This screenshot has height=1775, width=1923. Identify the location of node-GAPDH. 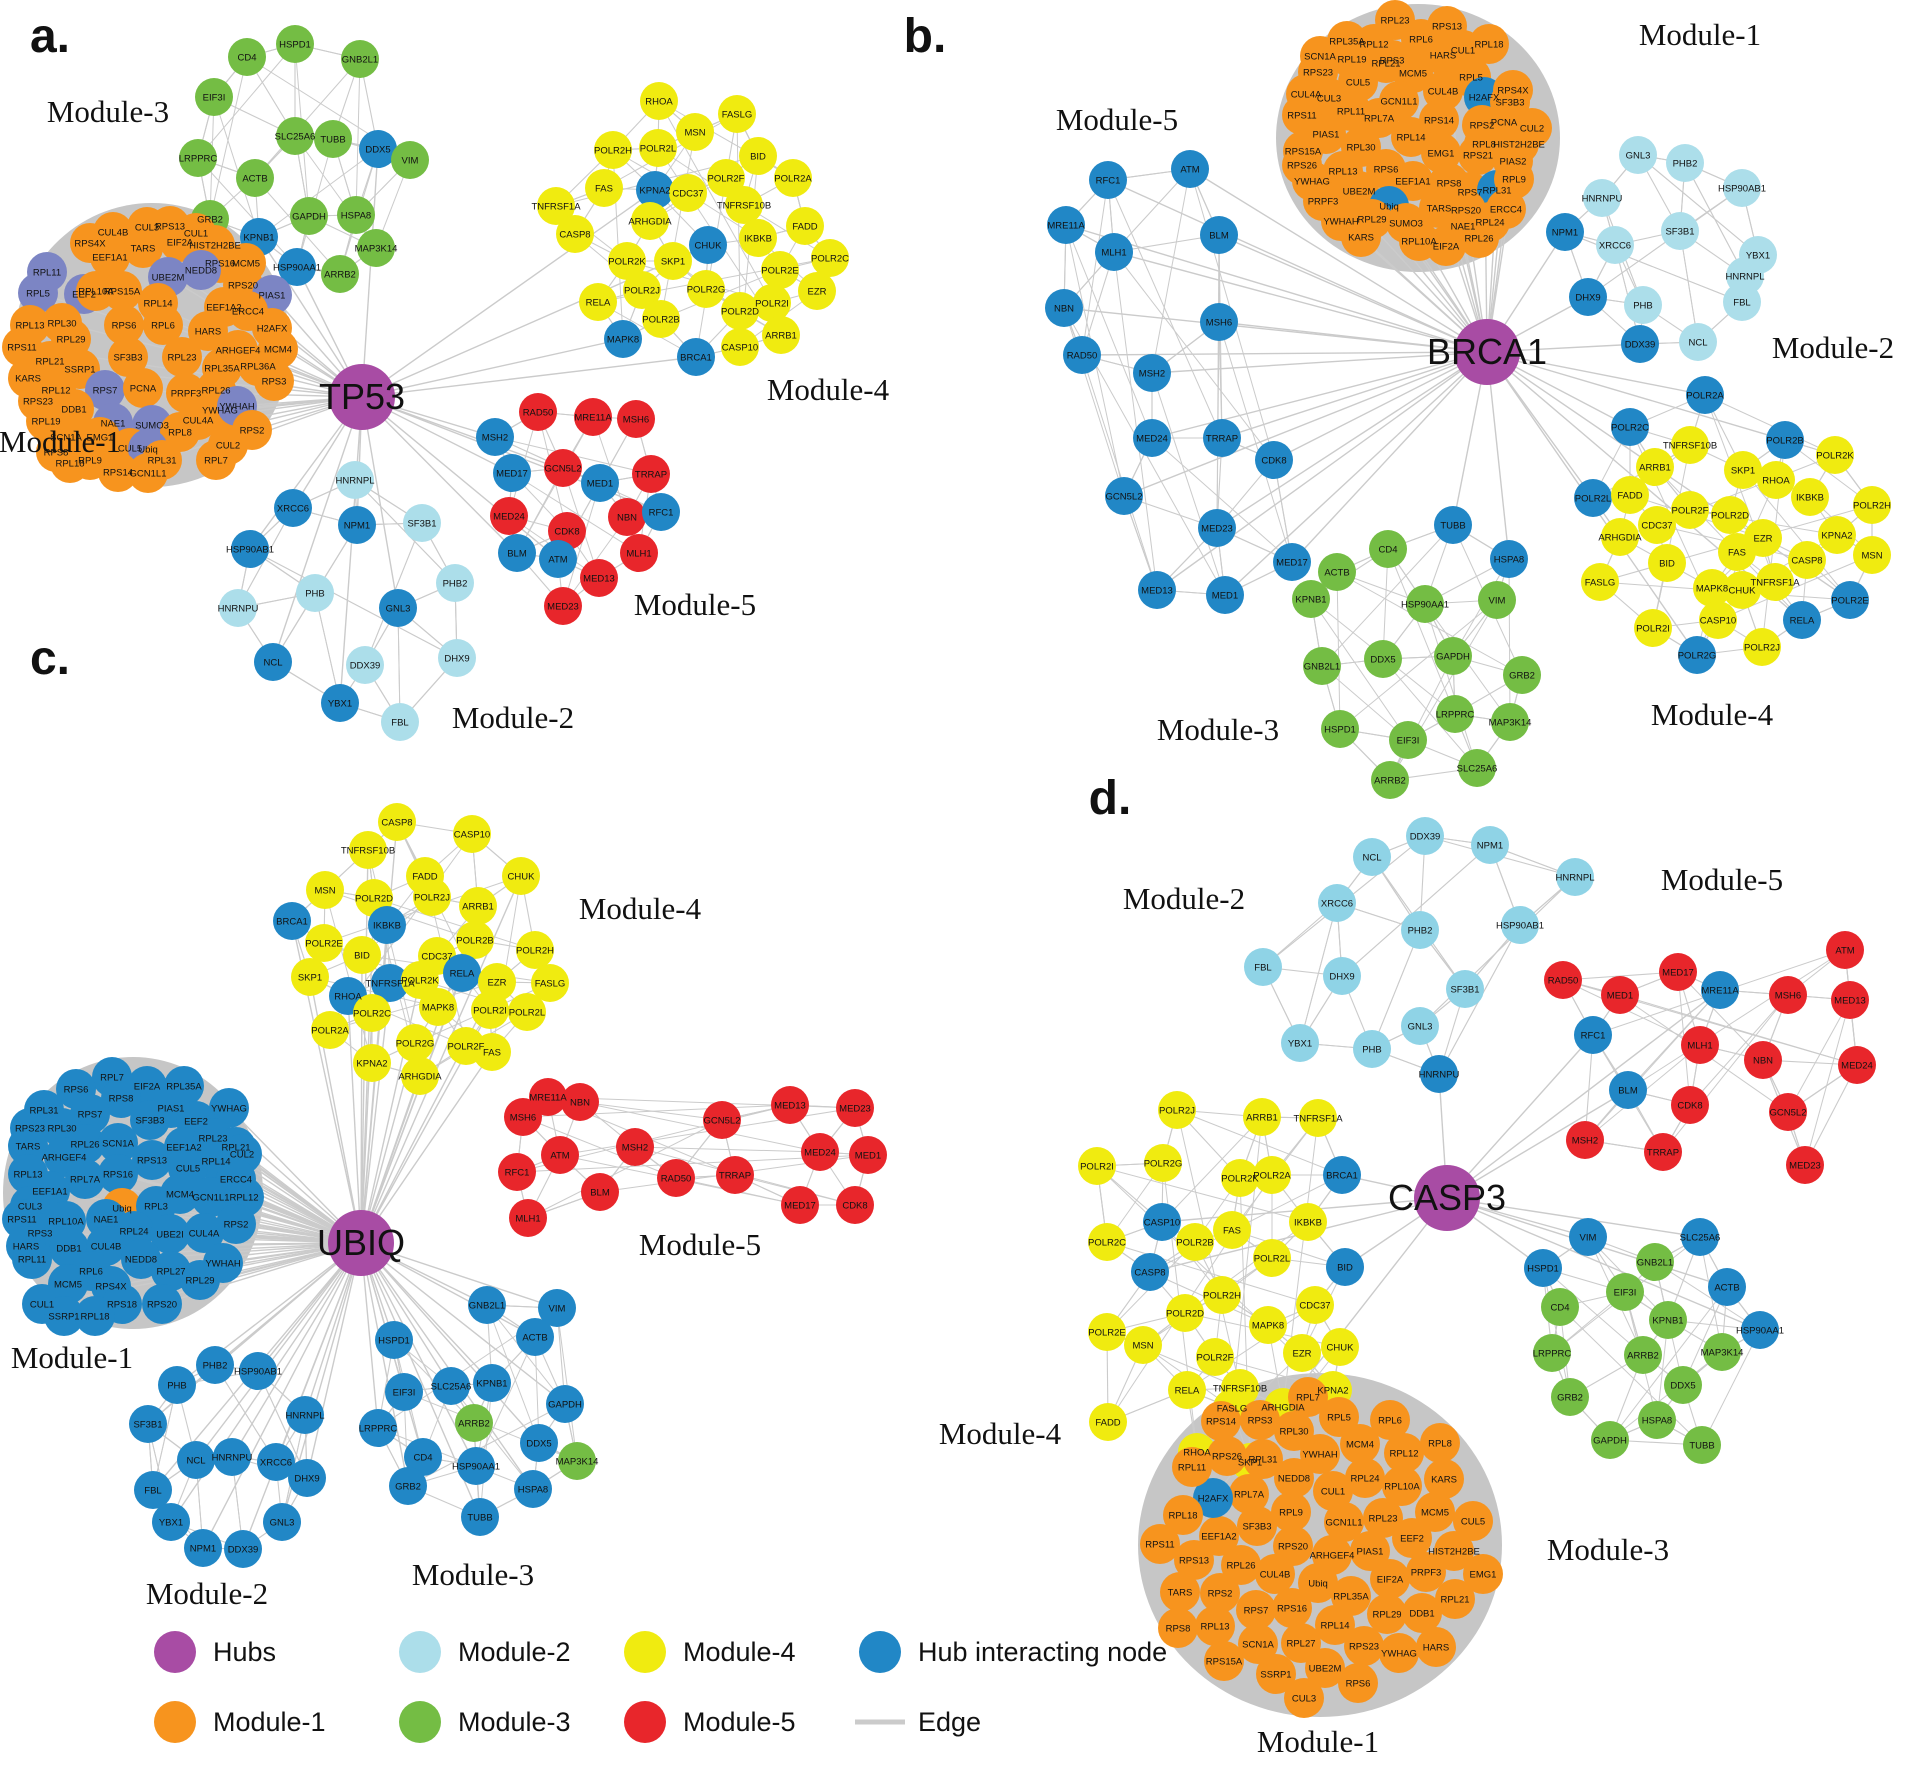
(565, 1404).